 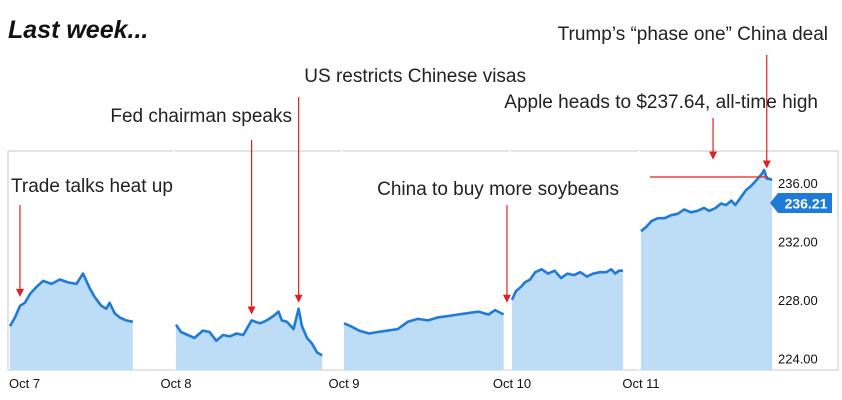 What do you see at coordinates (661, 102) in the screenshot?
I see `annotation-label: Apple heads to $237.64, all-time high` at bounding box center [661, 102].